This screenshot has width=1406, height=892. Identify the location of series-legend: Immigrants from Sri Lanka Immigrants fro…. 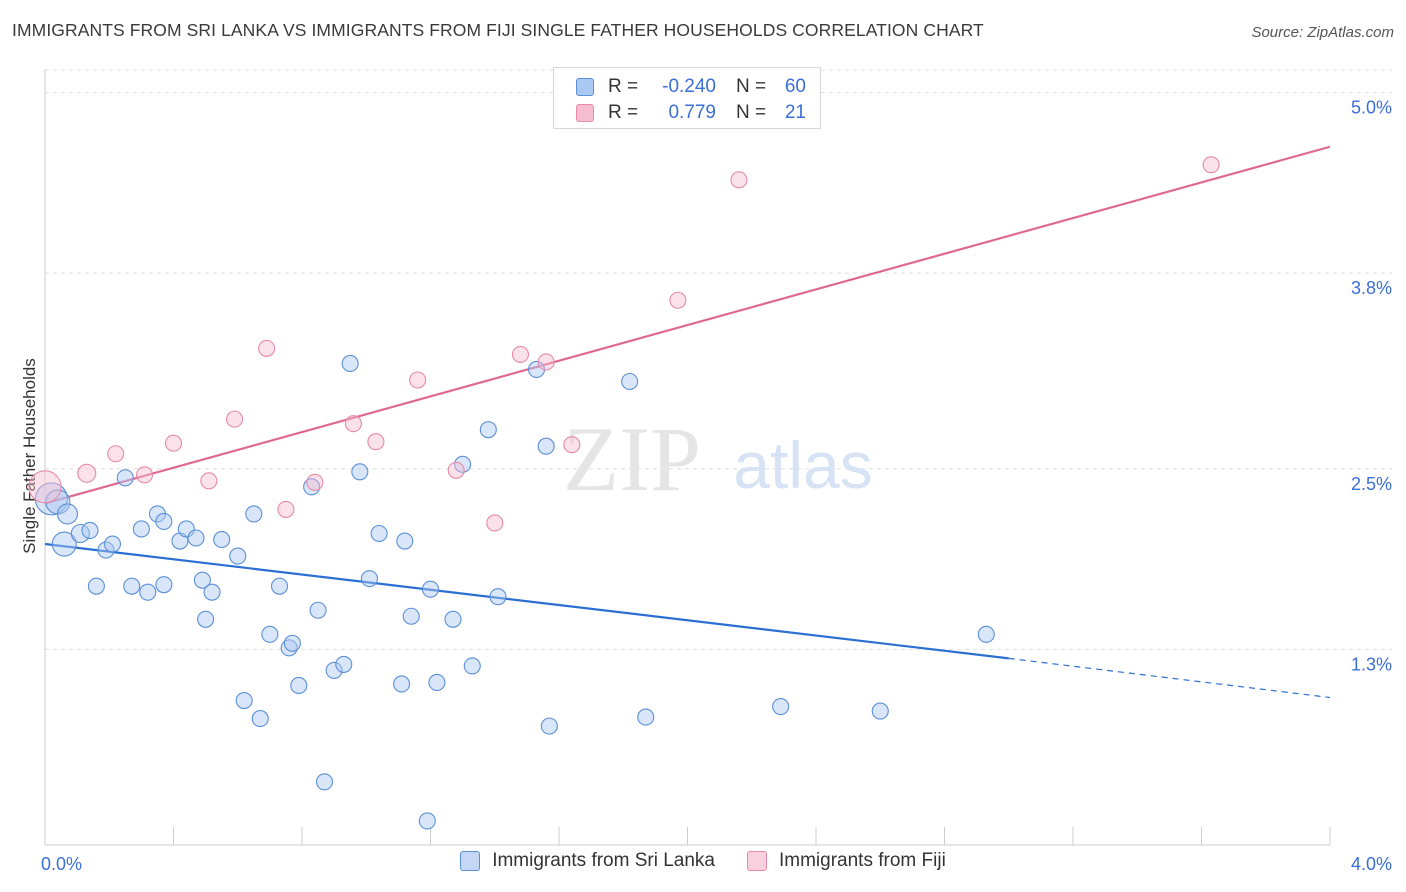
(703, 861).